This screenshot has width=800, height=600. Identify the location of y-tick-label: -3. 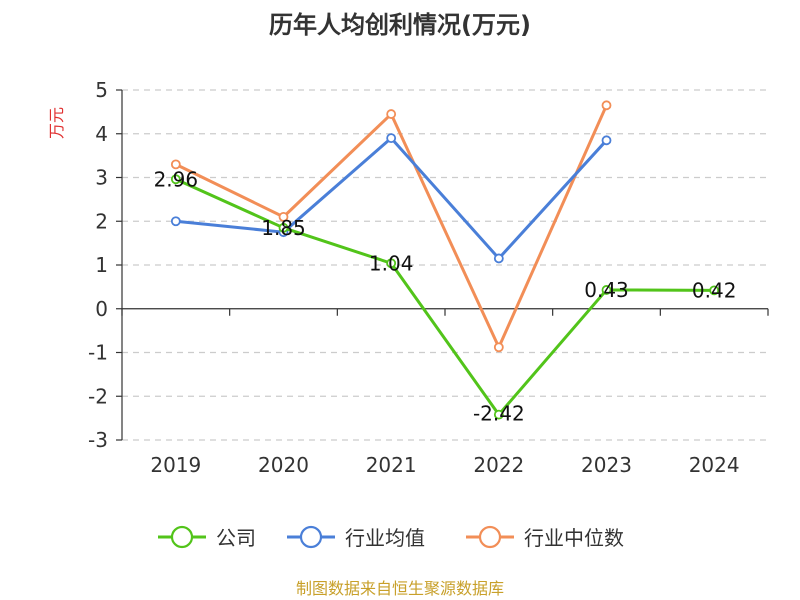
(98, 440).